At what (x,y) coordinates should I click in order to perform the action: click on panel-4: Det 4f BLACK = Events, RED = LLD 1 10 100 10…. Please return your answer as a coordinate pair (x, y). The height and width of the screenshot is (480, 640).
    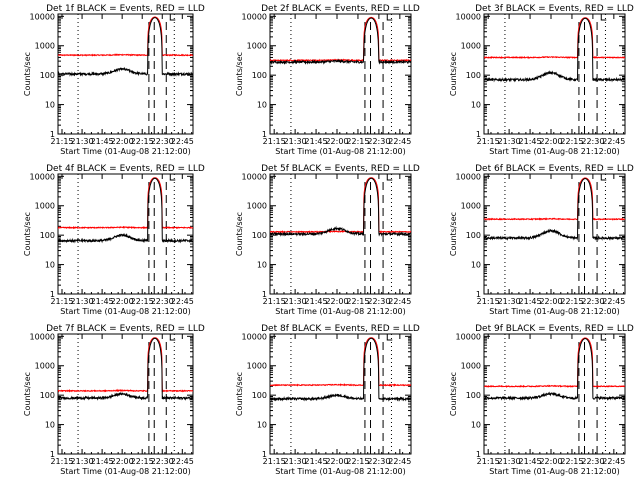
    Looking at the image, I should click on (114, 240).